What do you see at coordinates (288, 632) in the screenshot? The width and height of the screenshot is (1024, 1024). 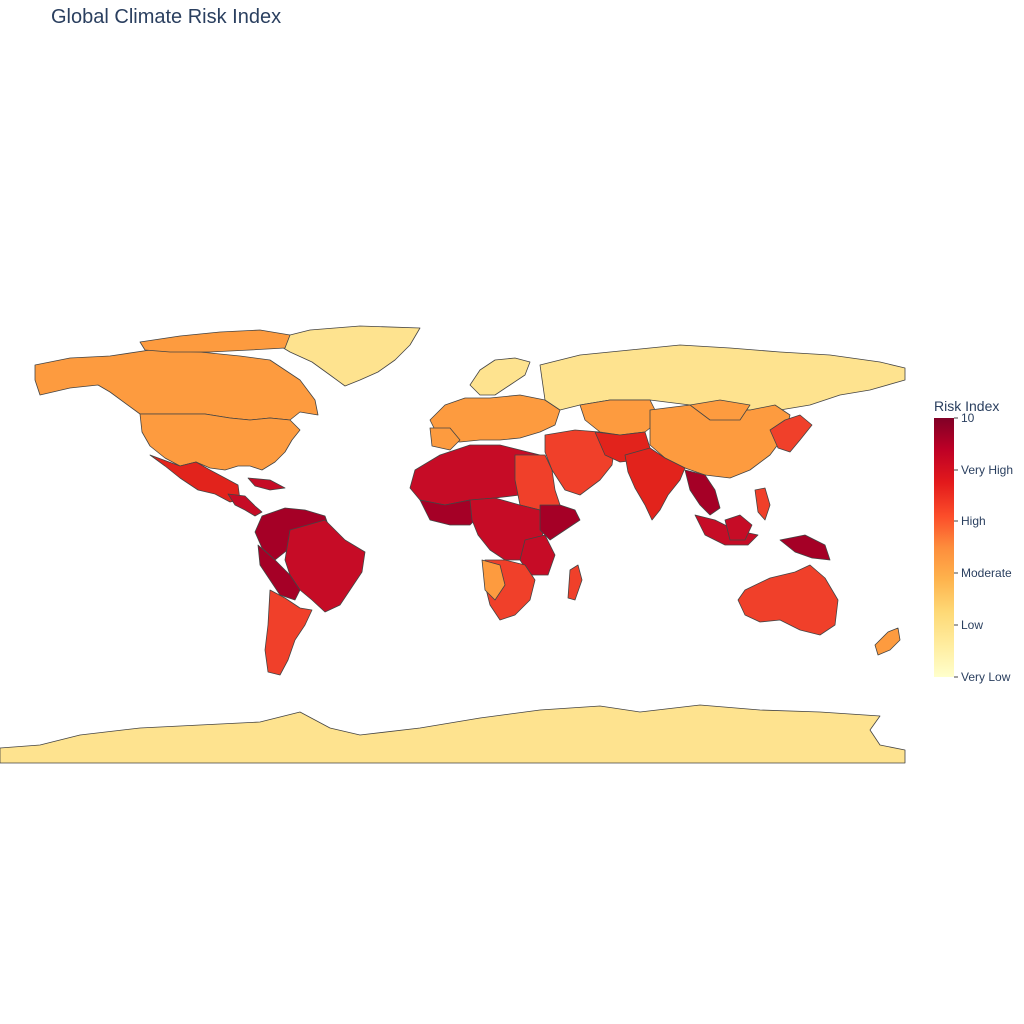 I see `region-argentina-chile` at bounding box center [288, 632].